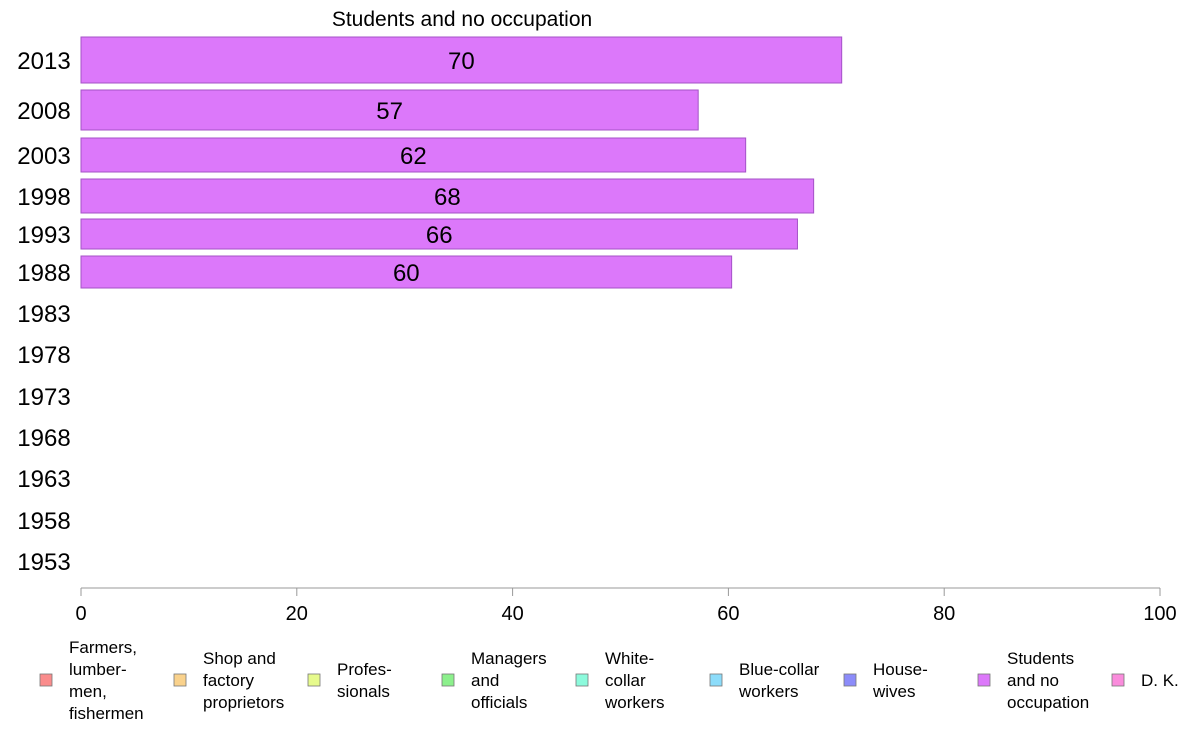 The height and width of the screenshot is (736, 1188). Describe the element at coordinates (43, 197) in the screenshot. I see `year-label-1998: 1998` at that location.